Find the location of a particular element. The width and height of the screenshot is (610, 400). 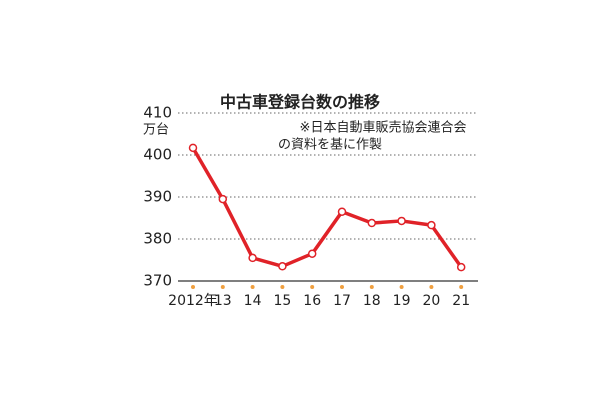

x-tick-label: 16 is located at coordinates (312, 301).